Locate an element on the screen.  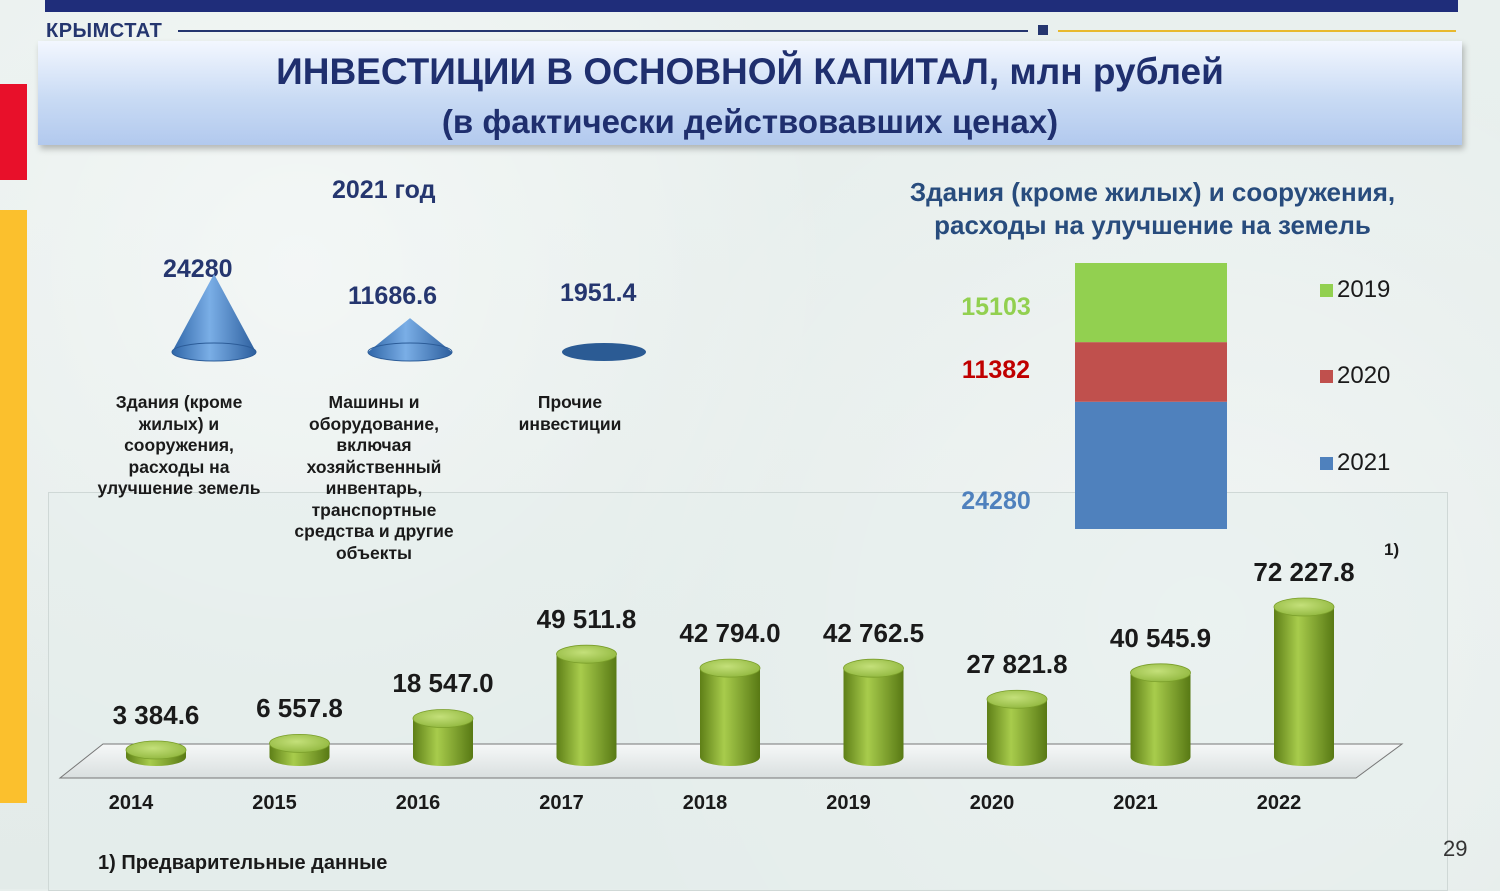
side-accent-yellow is located at coordinates (13, 506).